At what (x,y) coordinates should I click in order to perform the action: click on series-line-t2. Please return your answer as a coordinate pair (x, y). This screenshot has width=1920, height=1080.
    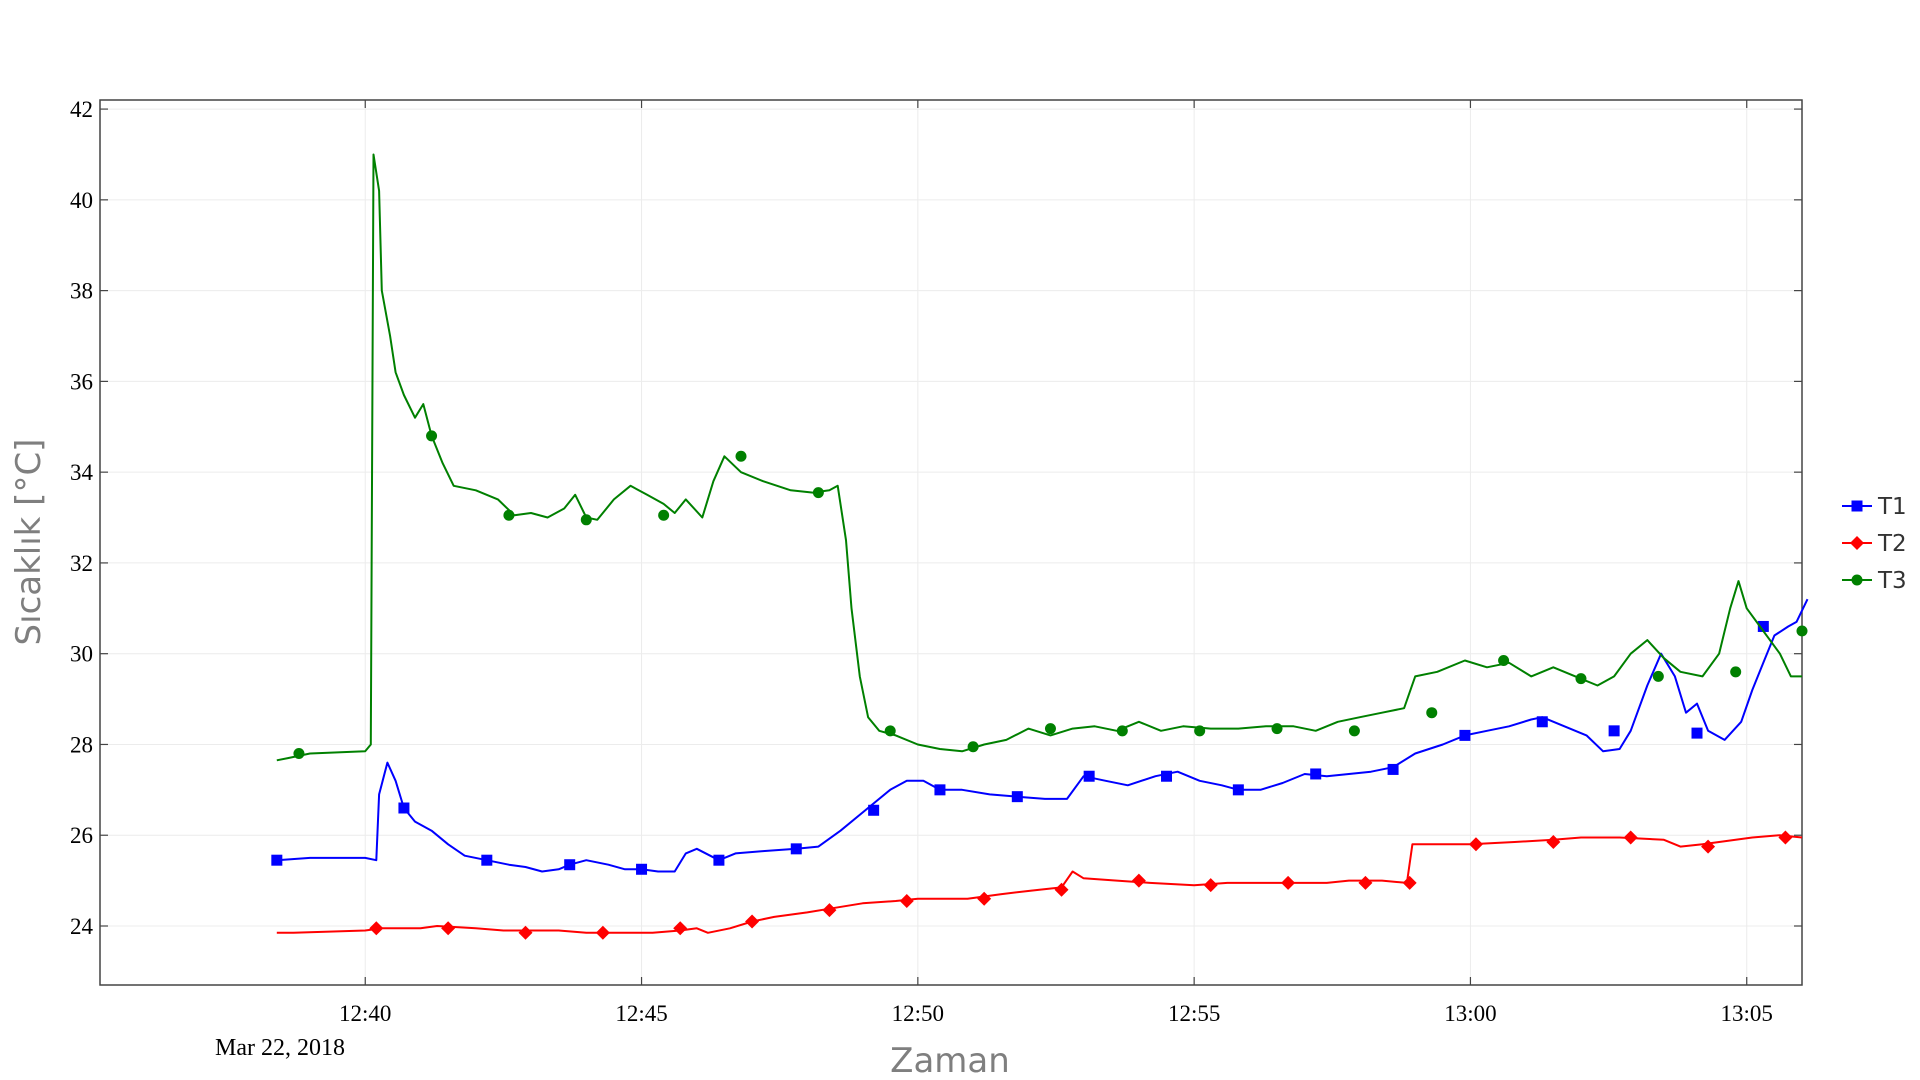
    Looking at the image, I should click on (1039, 884).